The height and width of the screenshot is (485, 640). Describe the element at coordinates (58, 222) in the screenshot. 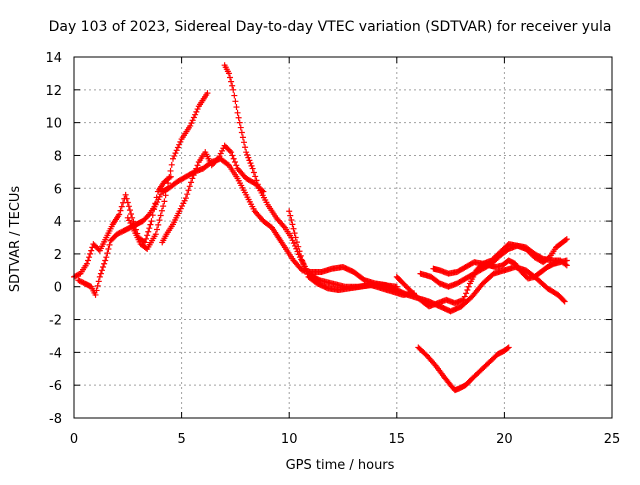

I see `y-tick-label: 4` at that location.